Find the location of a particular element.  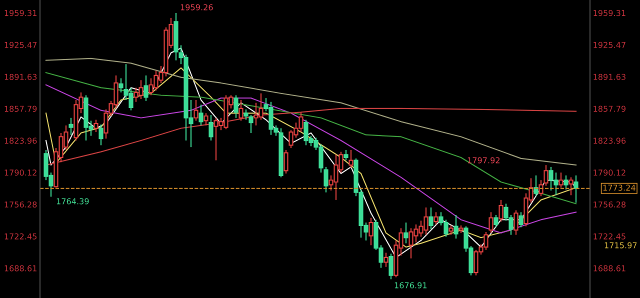

annotation: 1959.26 is located at coordinates (196, 7).